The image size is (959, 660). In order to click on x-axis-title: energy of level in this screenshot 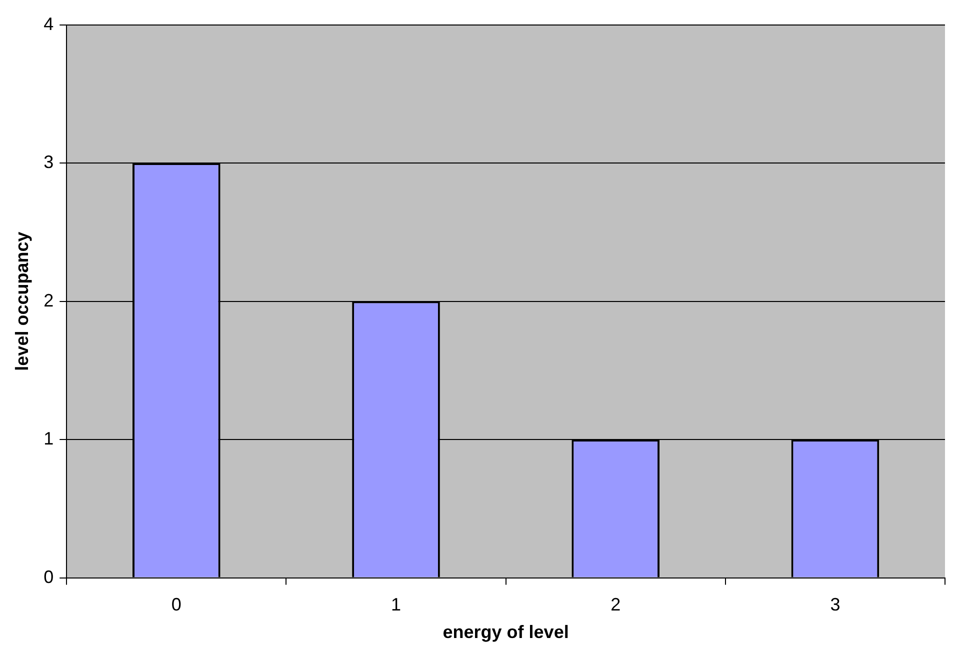, I will do `click(505, 632)`.